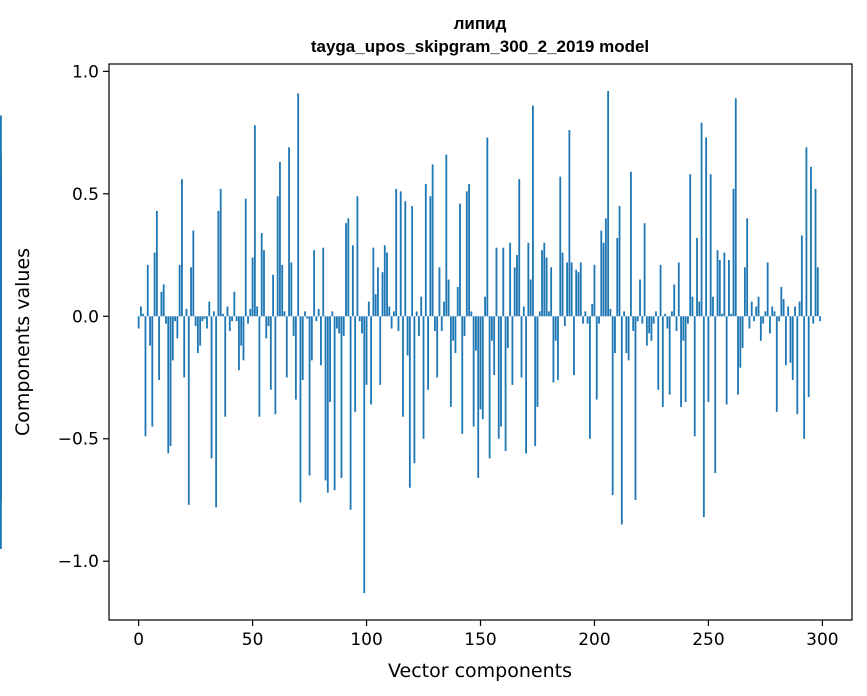 The width and height of the screenshot is (867, 696). I want to click on y-tick-label: 0.0, so click(85, 317).